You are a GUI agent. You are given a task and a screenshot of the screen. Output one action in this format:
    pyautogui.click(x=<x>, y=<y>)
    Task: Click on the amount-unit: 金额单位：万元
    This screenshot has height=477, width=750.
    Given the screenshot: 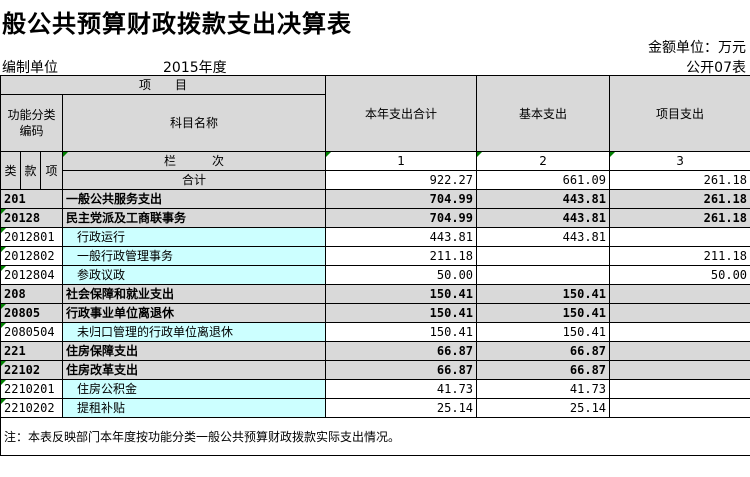 What is the action you would take?
    pyautogui.click(x=697, y=48)
    